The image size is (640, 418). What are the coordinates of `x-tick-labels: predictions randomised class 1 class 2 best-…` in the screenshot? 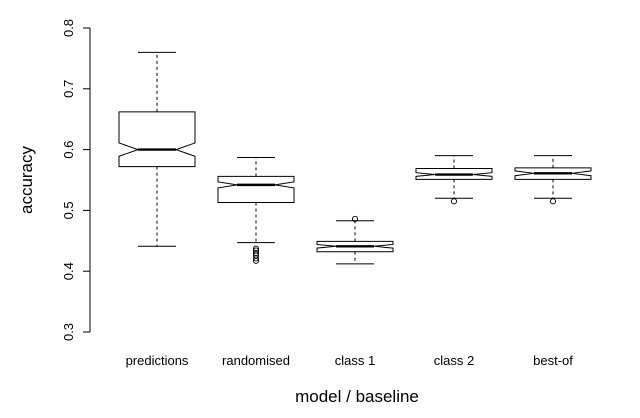 It's located at (350, 360).